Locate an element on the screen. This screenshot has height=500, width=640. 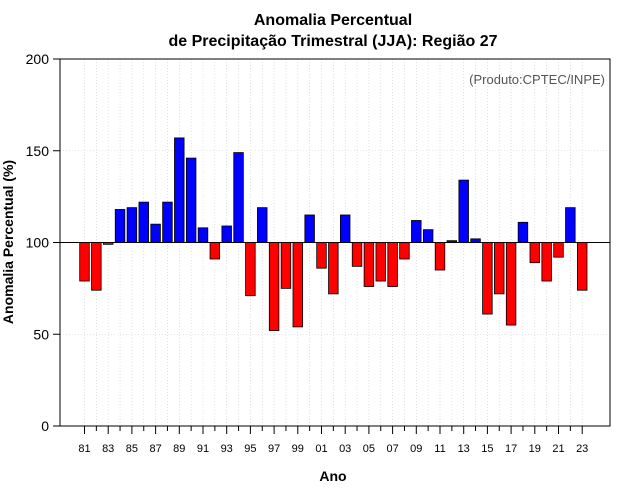
x-tick-label: 99 is located at coordinates (298, 449).